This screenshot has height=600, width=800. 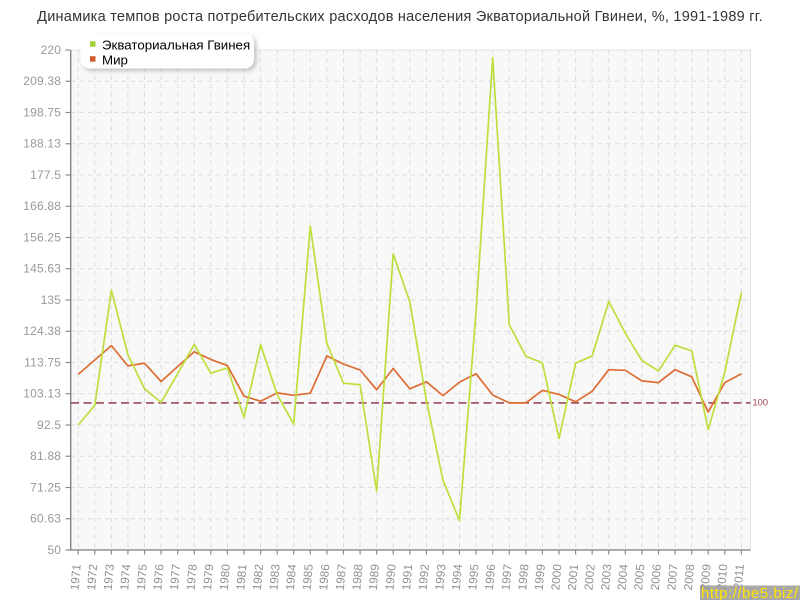 What do you see at coordinates (42, 237) in the screenshot?
I see `svg-text: 156.25` at bounding box center [42, 237].